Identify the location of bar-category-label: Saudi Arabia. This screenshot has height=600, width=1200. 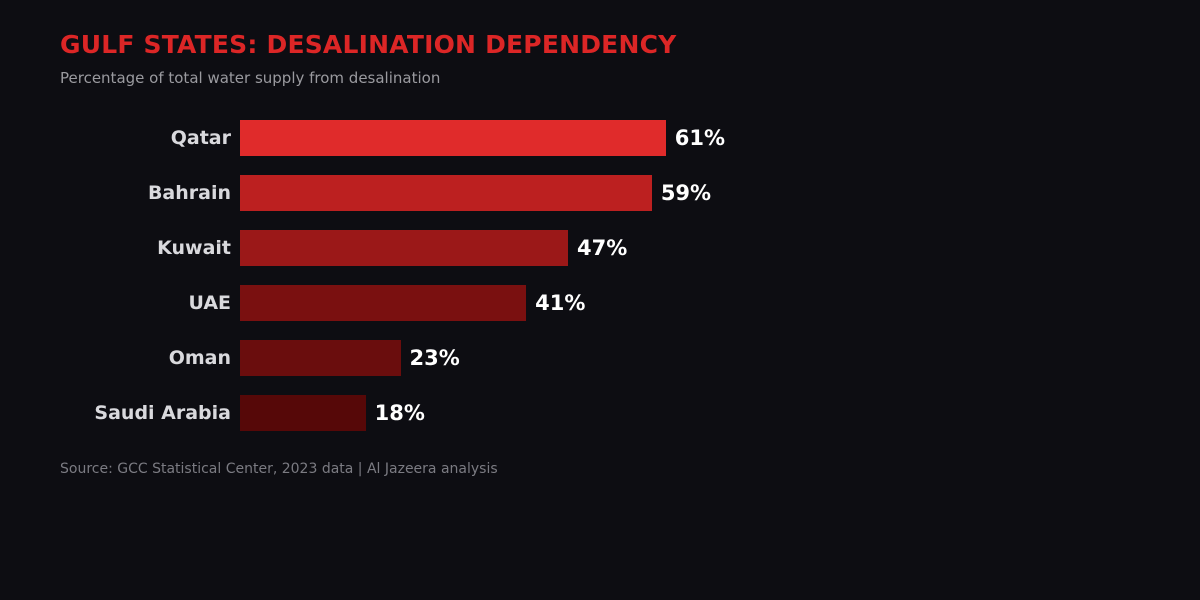
(162, 412).